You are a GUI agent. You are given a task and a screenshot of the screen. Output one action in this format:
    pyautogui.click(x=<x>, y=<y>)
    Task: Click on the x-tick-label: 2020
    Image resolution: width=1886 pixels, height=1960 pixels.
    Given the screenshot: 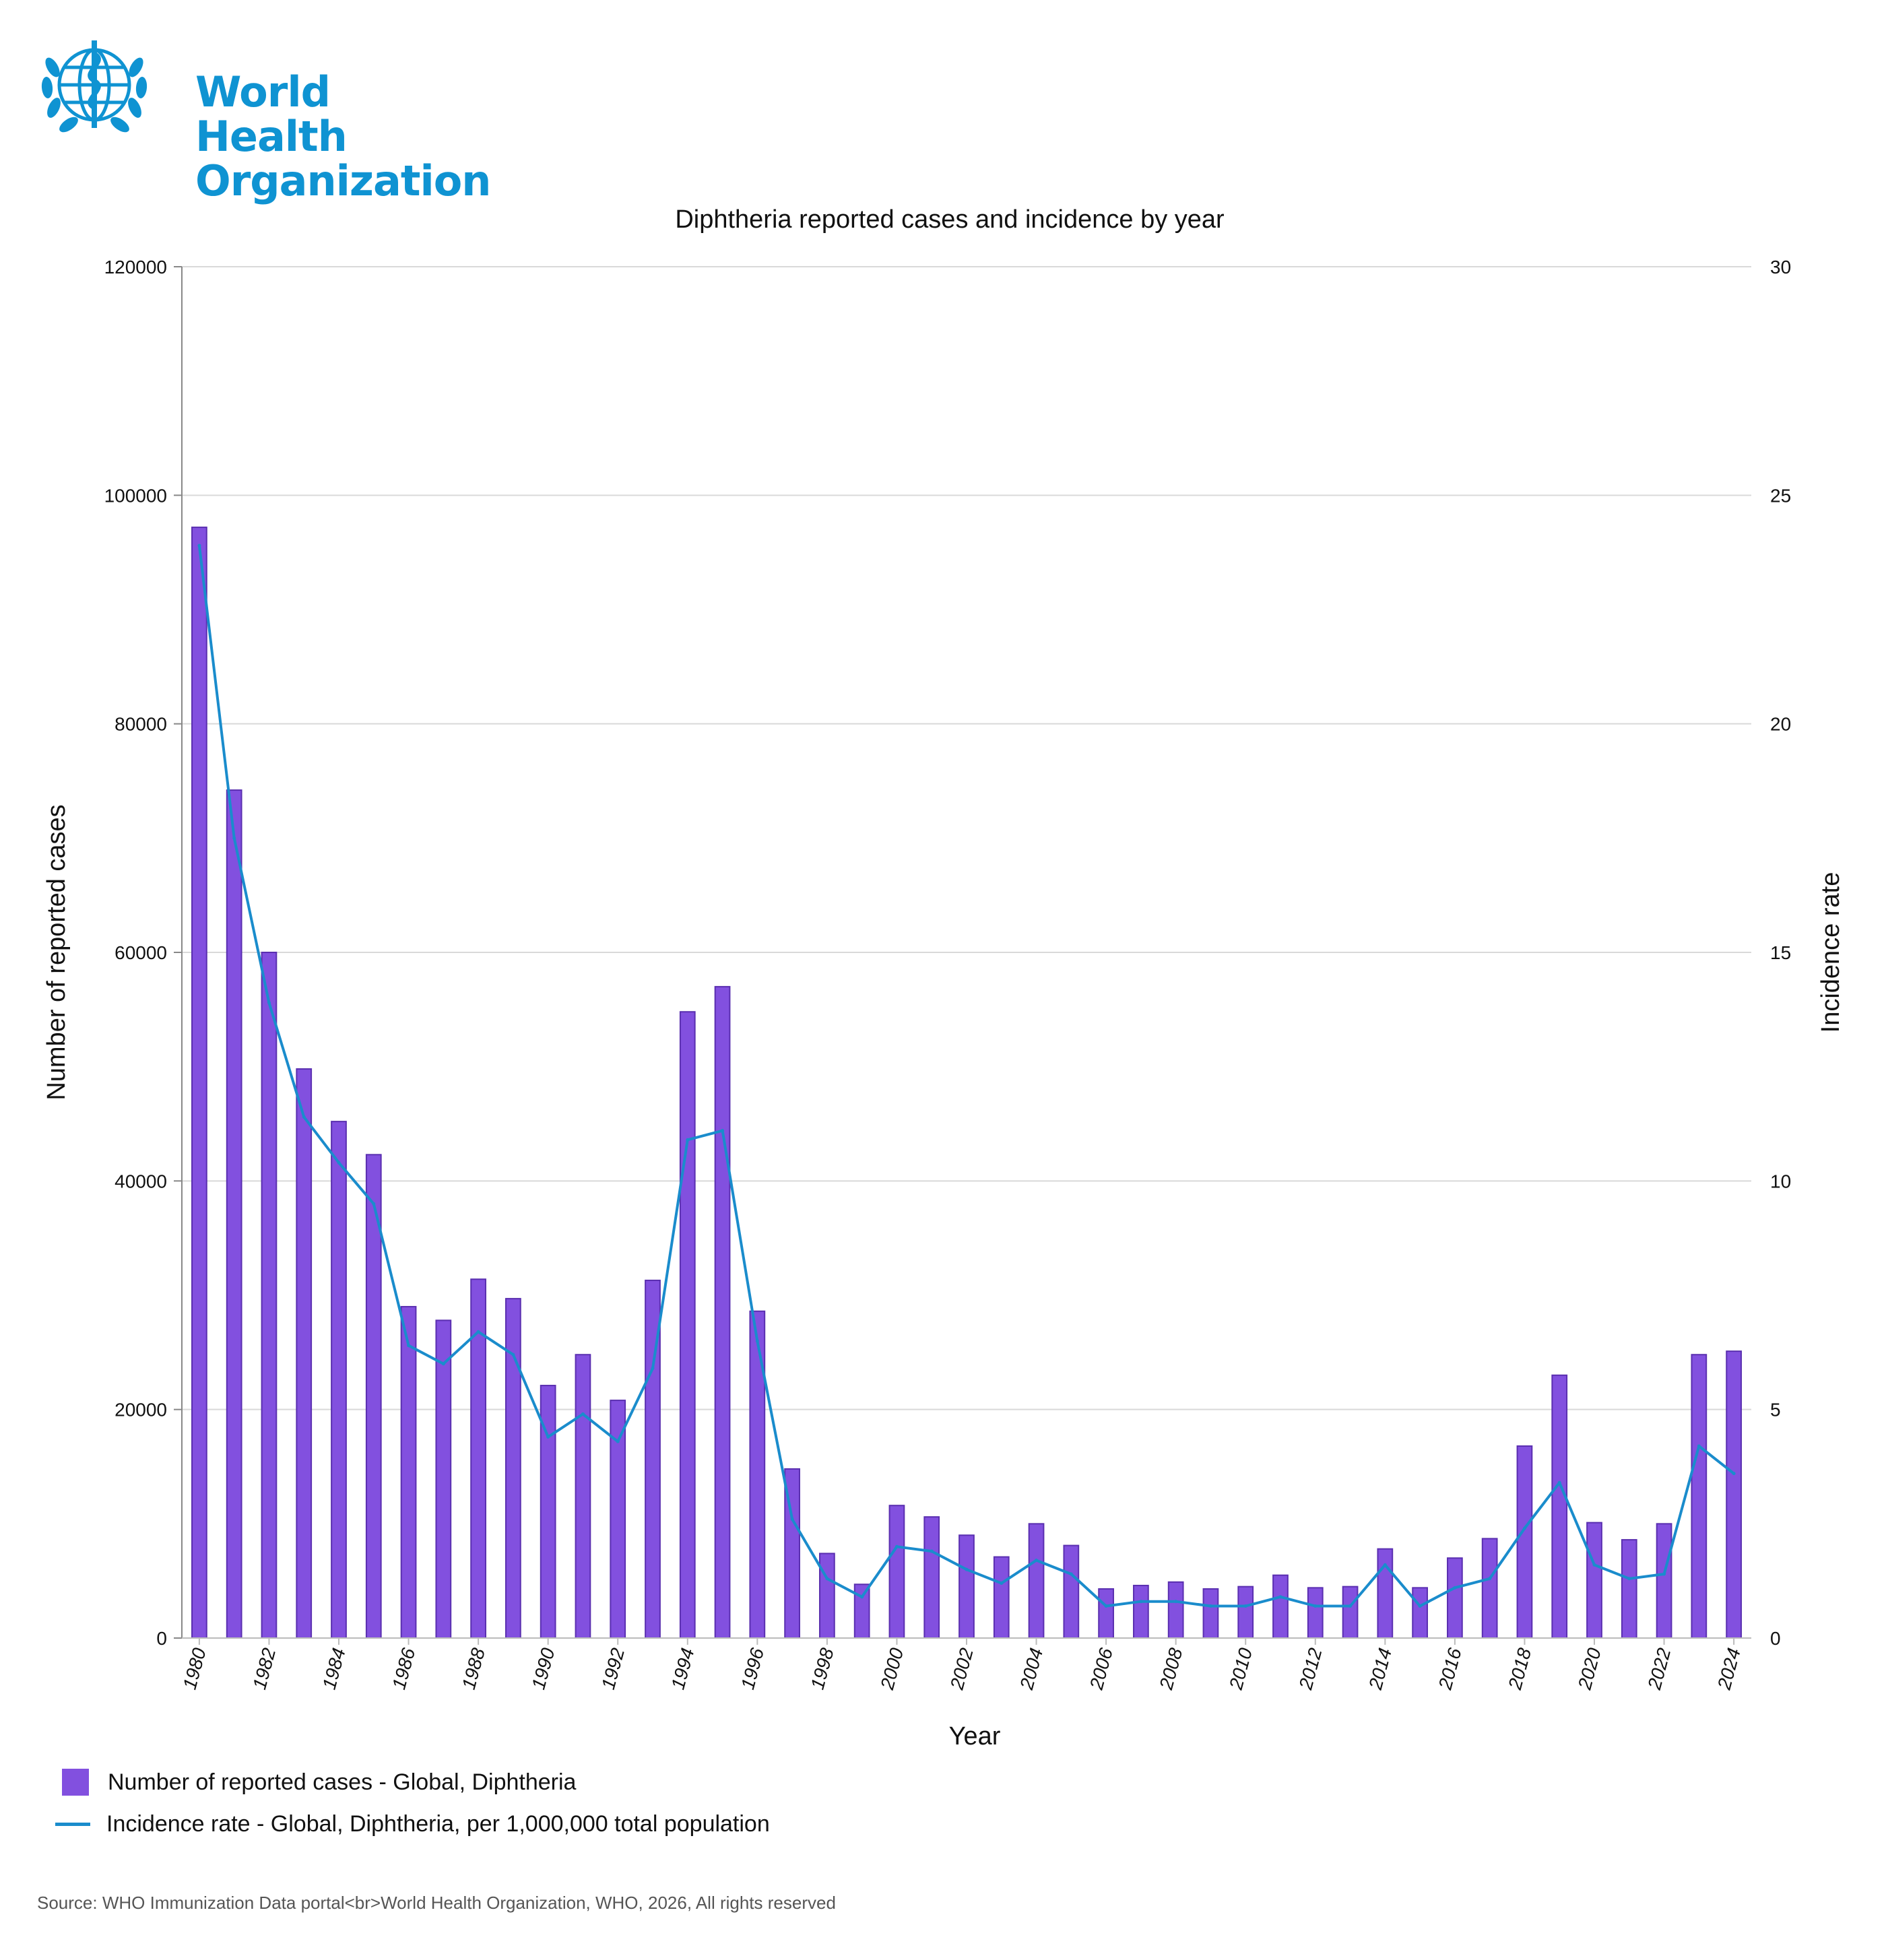 What is the action you would take?
    pyautogui.click(x=1589, y=1669)
    